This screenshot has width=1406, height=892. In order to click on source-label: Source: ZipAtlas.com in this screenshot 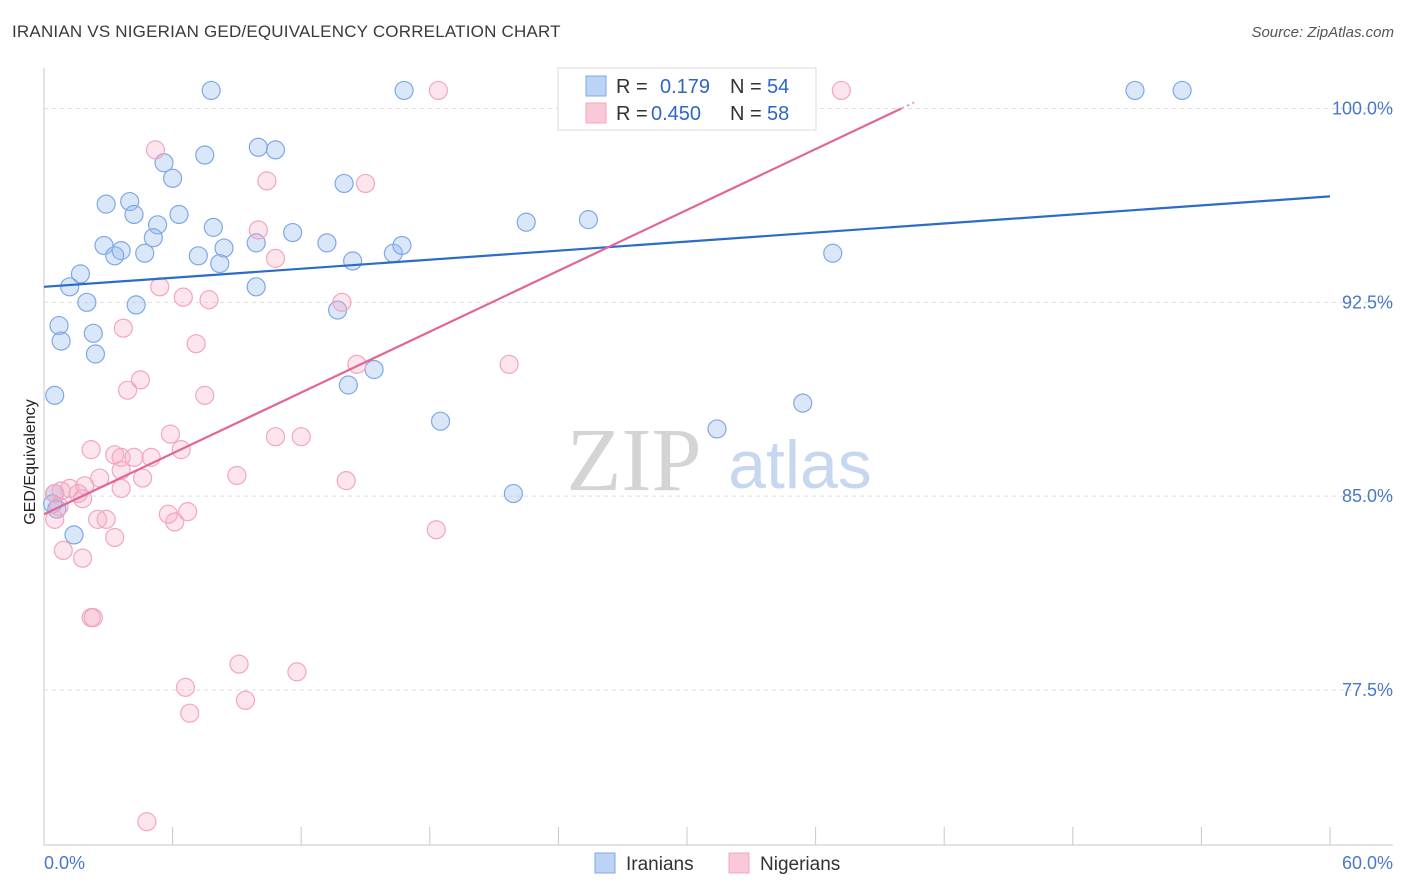, I will do `click(1322, 32)`.